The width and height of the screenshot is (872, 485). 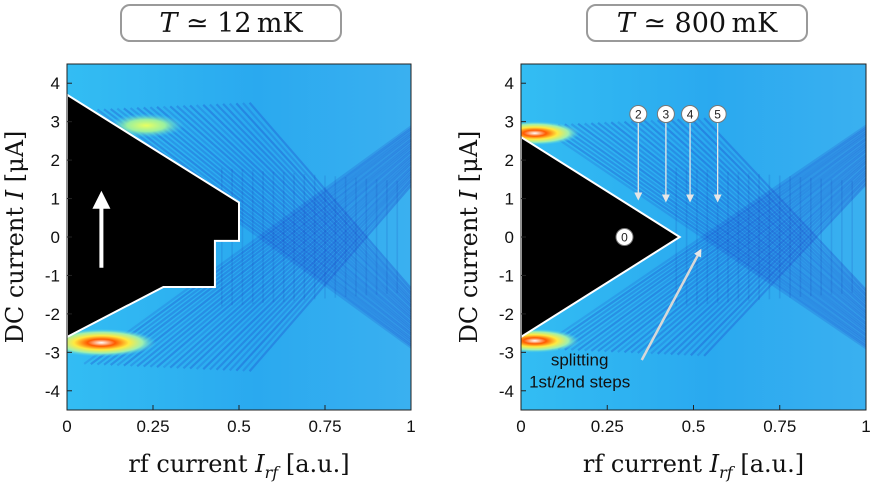 What do you see at coordinates (273, 472) in the screenshot?
I see `x-axis-label-subscript: rf` at bounding box center [273, 472].